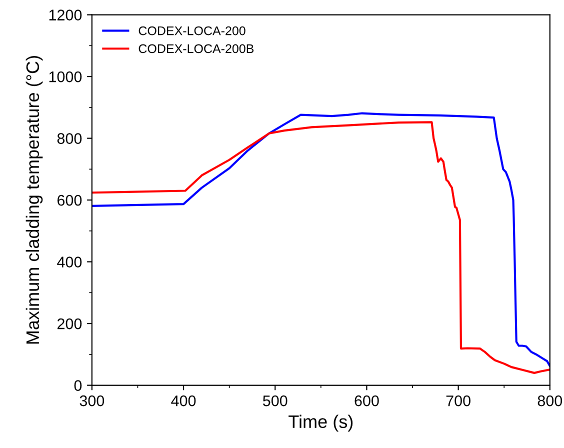 The image size is (564, 448). Describe the element at coordinates (65, 76) in the screenshot. I see `y-tick-label: 1000` at that location.